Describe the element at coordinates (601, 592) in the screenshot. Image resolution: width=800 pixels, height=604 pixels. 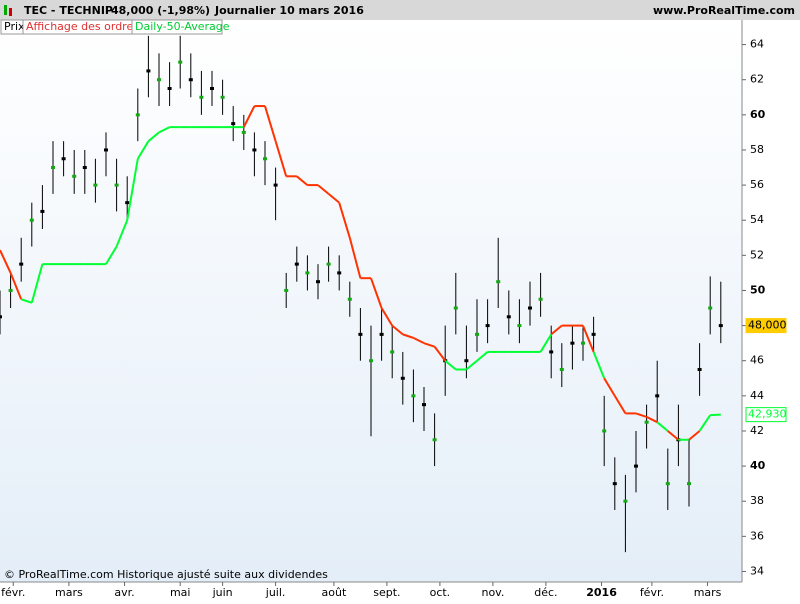
I see `x-tick-label: 2016` at that location.